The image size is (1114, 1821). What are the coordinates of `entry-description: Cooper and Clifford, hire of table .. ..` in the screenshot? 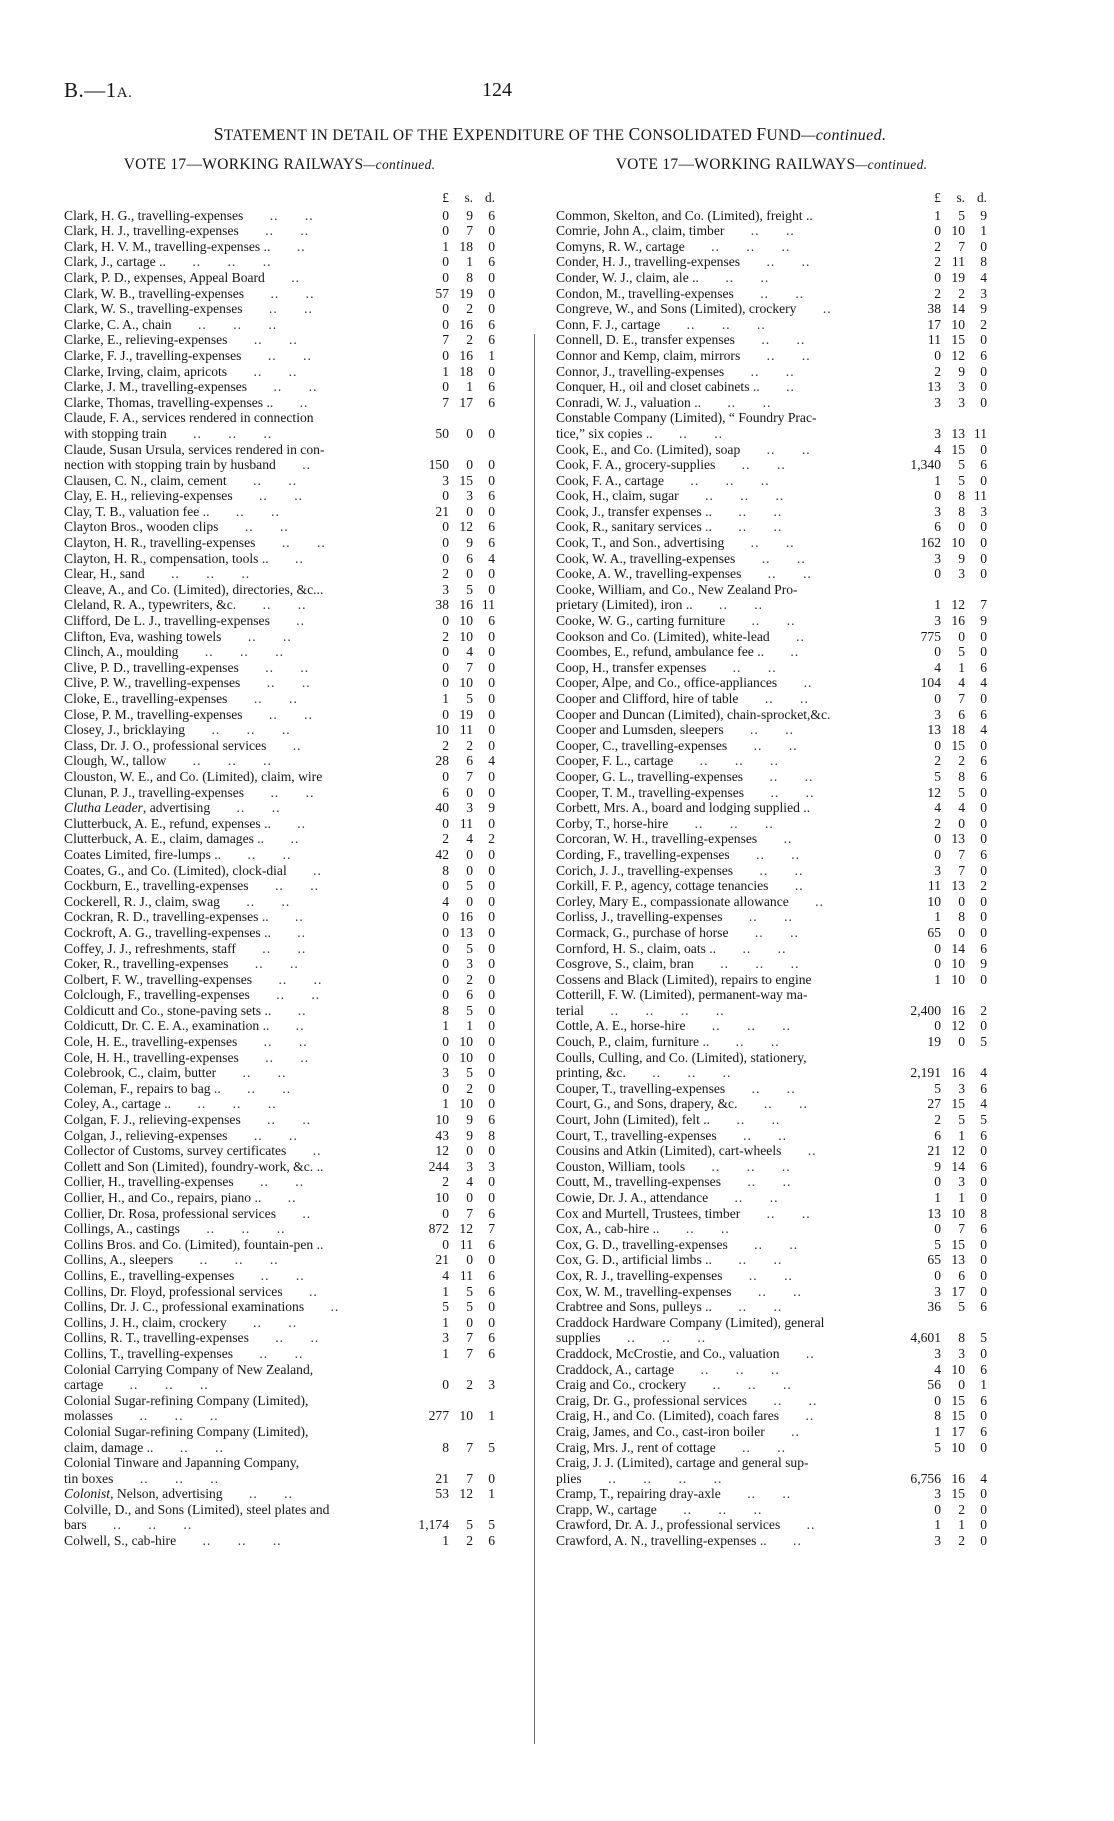 It's located at (682, 698).